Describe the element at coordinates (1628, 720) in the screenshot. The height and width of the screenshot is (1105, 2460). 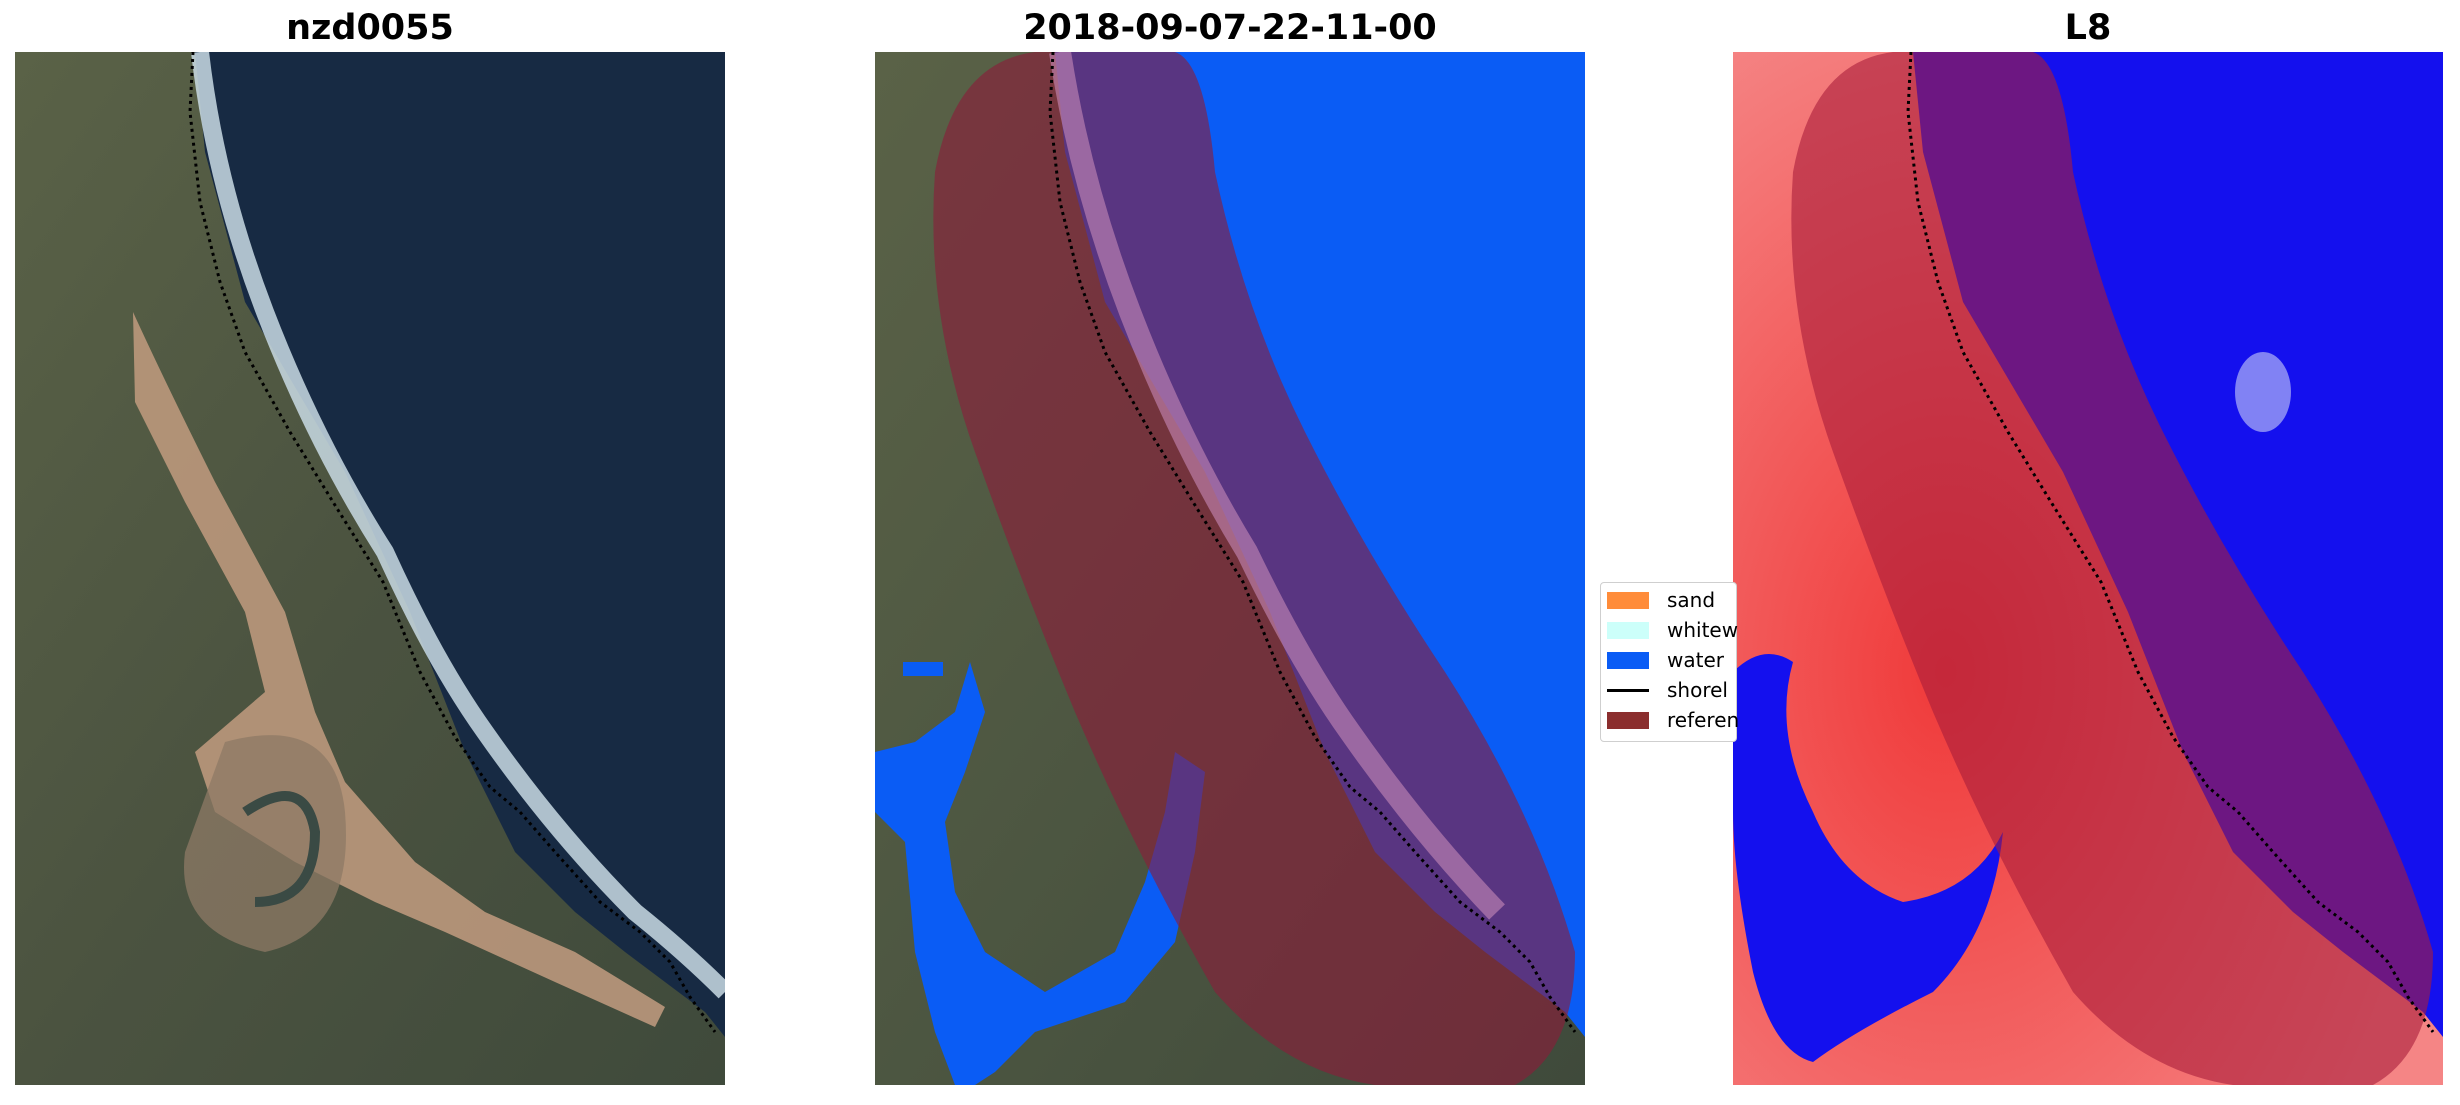
I see `reference-swatch` at that location.